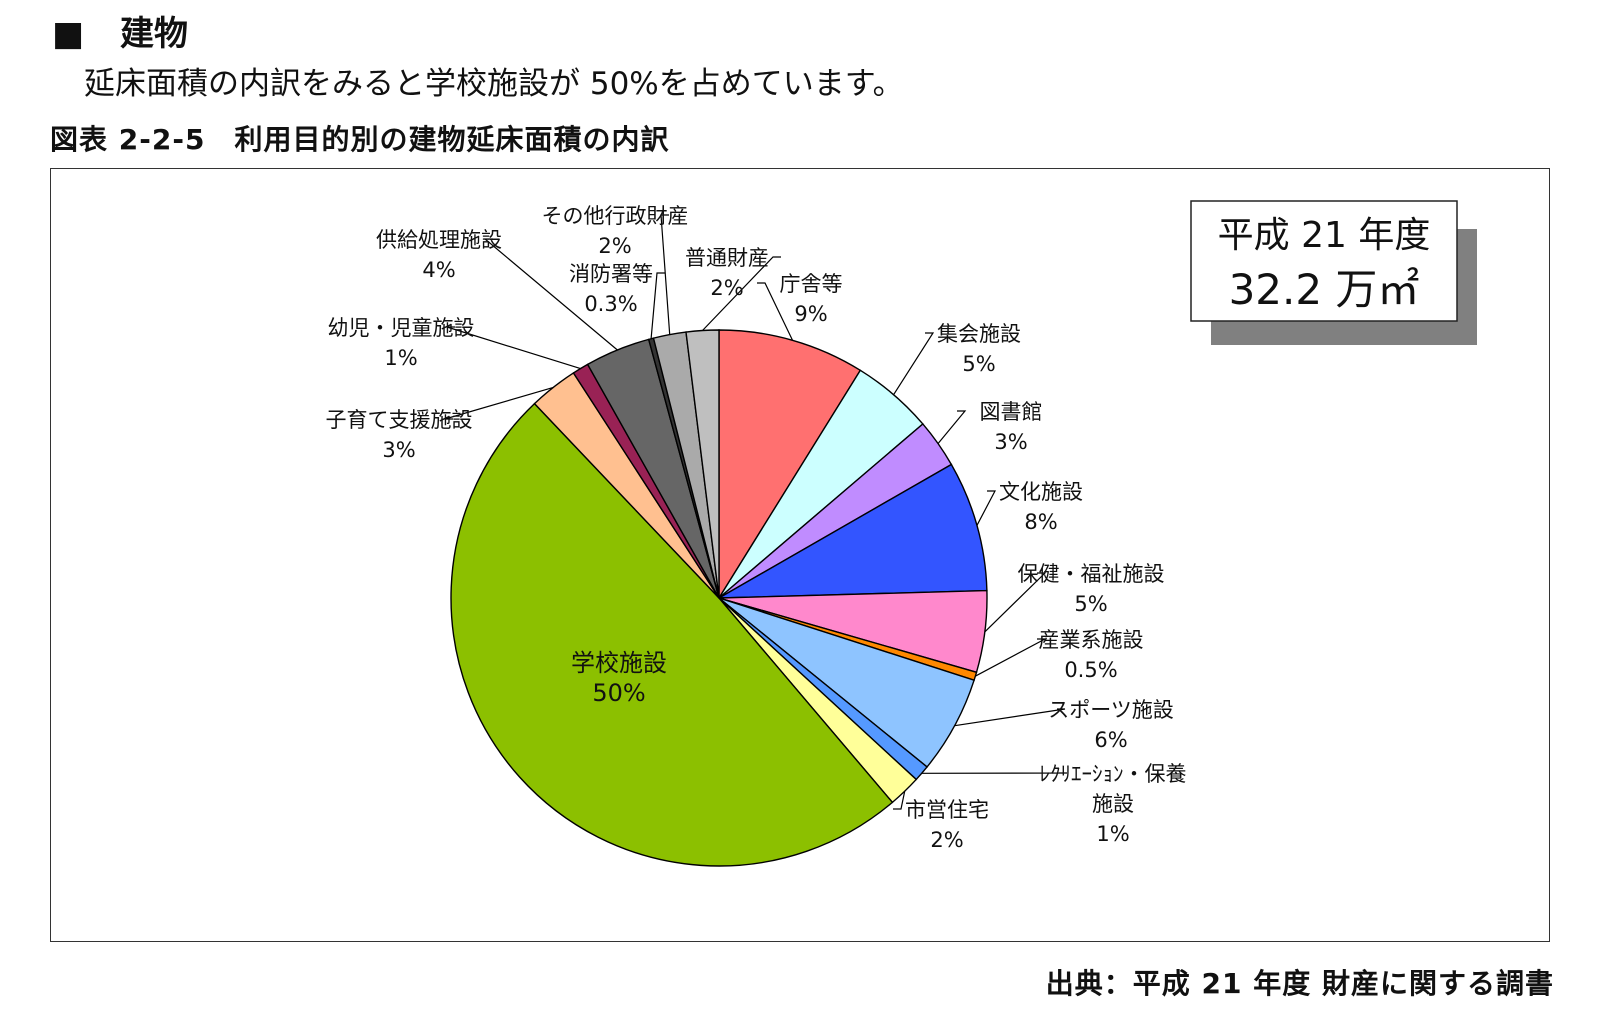  Describe the element at coordinates (1111, 710) in the screenshot. I see `slice-name-label: スポーツ施設` at that location.